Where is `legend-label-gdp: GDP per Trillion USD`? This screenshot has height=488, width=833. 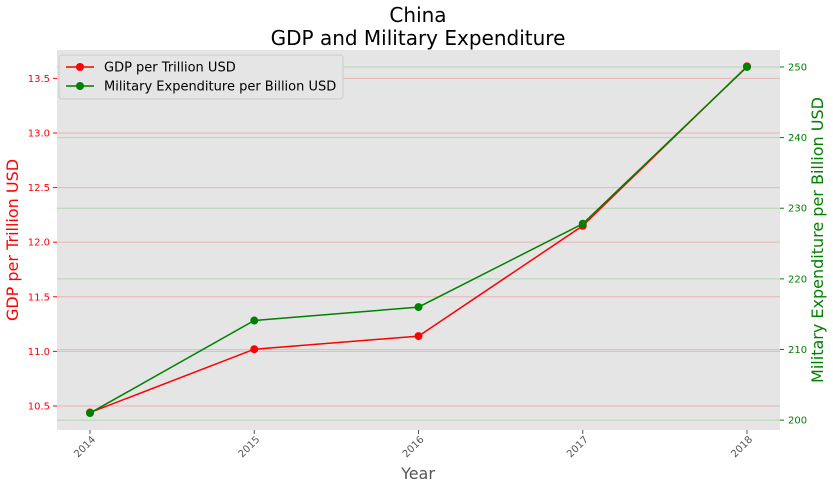 legend-label-gdp: GDP per Trillion USD is located at coordinates (170, 68).